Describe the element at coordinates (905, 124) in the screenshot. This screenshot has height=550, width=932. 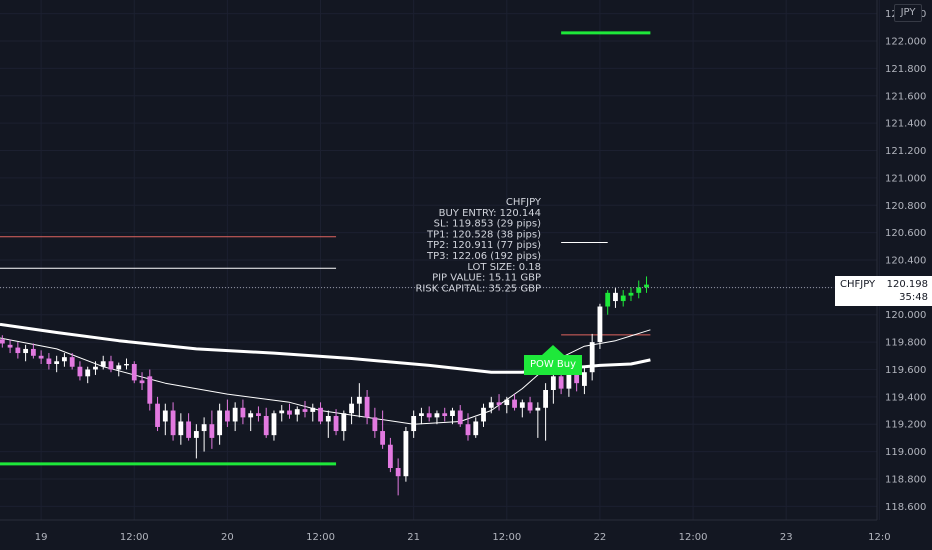
I see `price-tick-label: 121.400` at that location.